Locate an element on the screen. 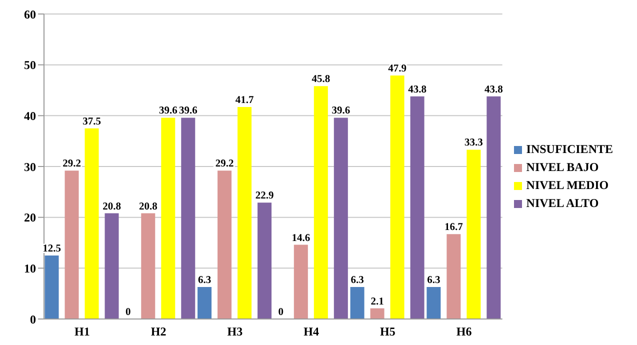 This screenshot has width=637, height=345. y-tick-label: 40 is located at coordinates (30, 115).